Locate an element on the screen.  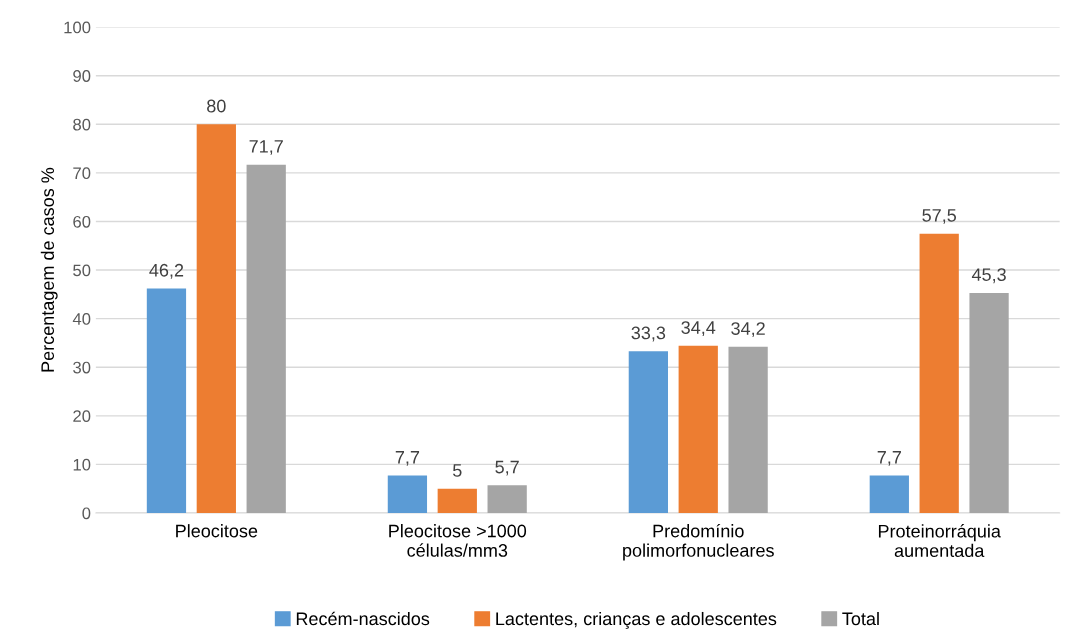
data-label: 46,2 is located at coordinates (166, 271).